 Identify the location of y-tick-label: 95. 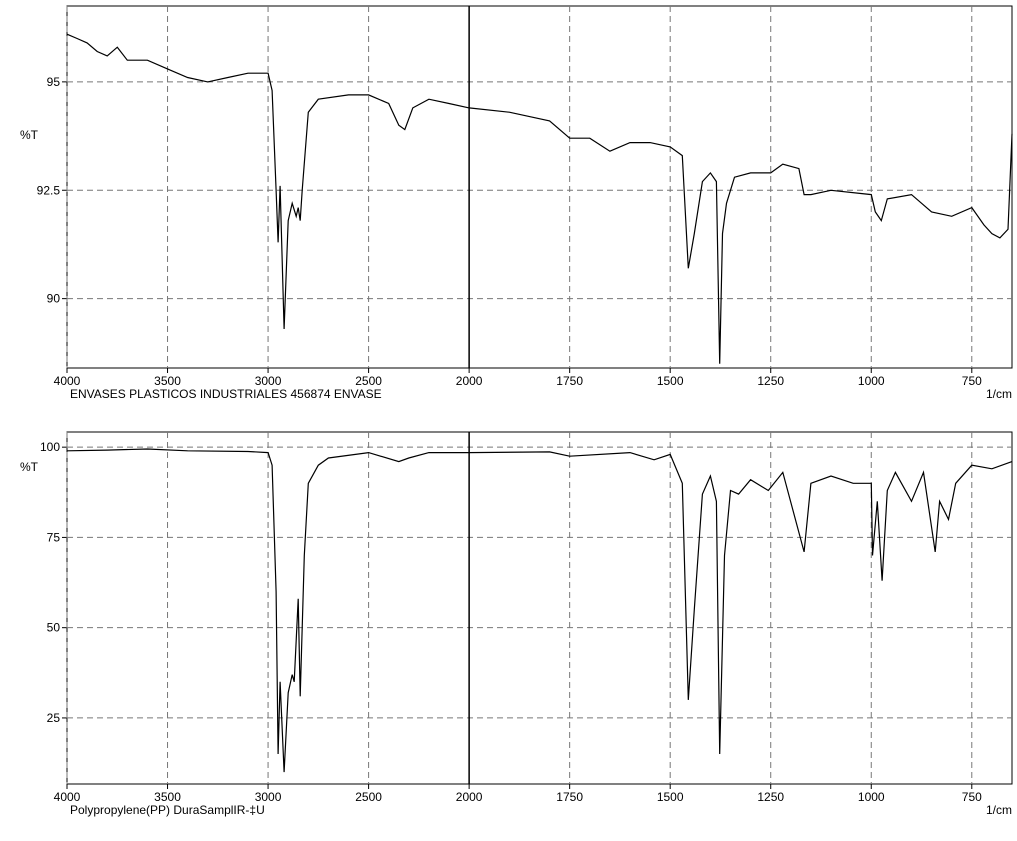
(54, 82).